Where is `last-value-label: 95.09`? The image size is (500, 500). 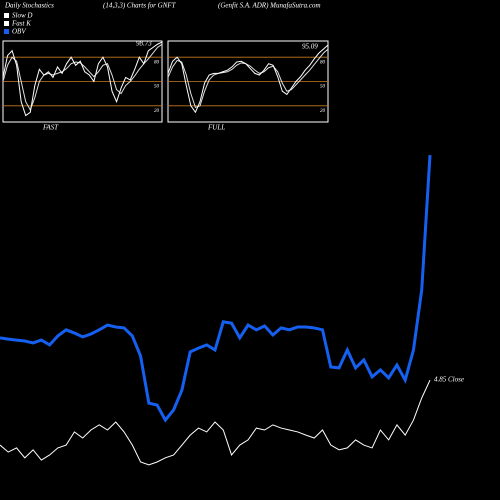 last-value-label: 95.09 is located at coordinates (310, 47).